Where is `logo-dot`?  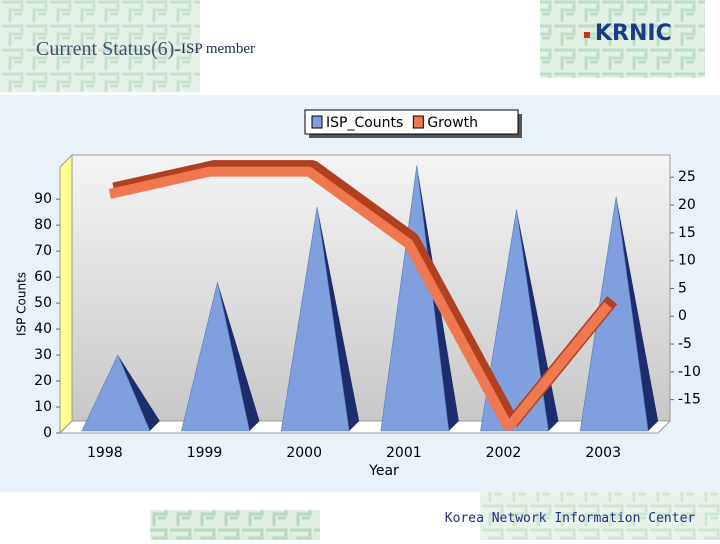 logo-dot is located at coordinates (587, 35).